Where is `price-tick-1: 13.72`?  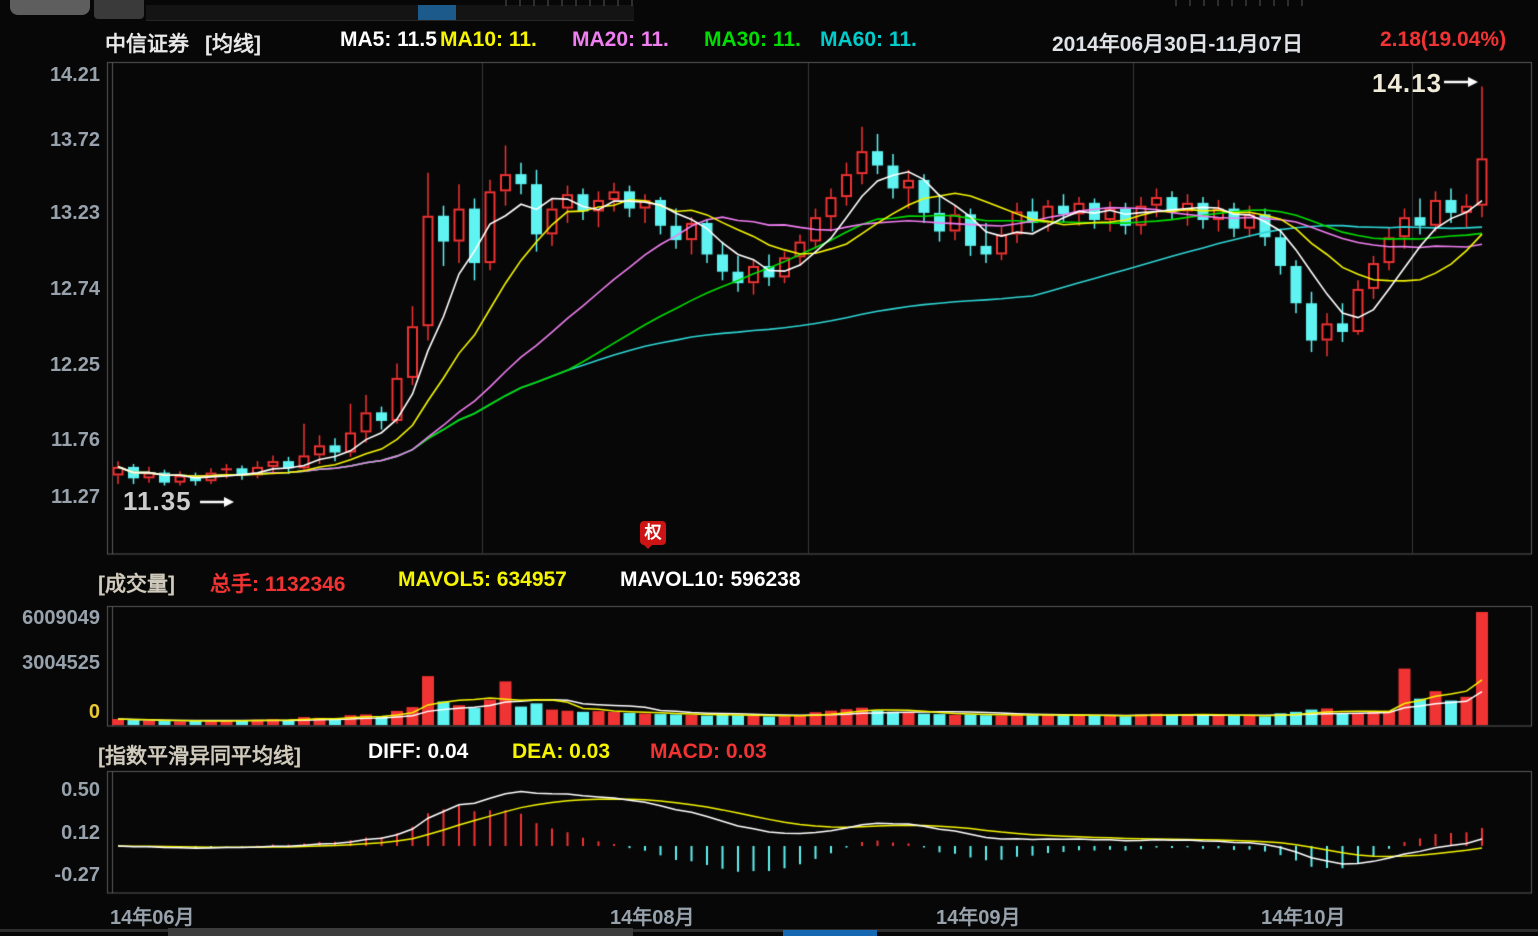 price-tick-1: 13.72 is located at coordinates (74, 140).